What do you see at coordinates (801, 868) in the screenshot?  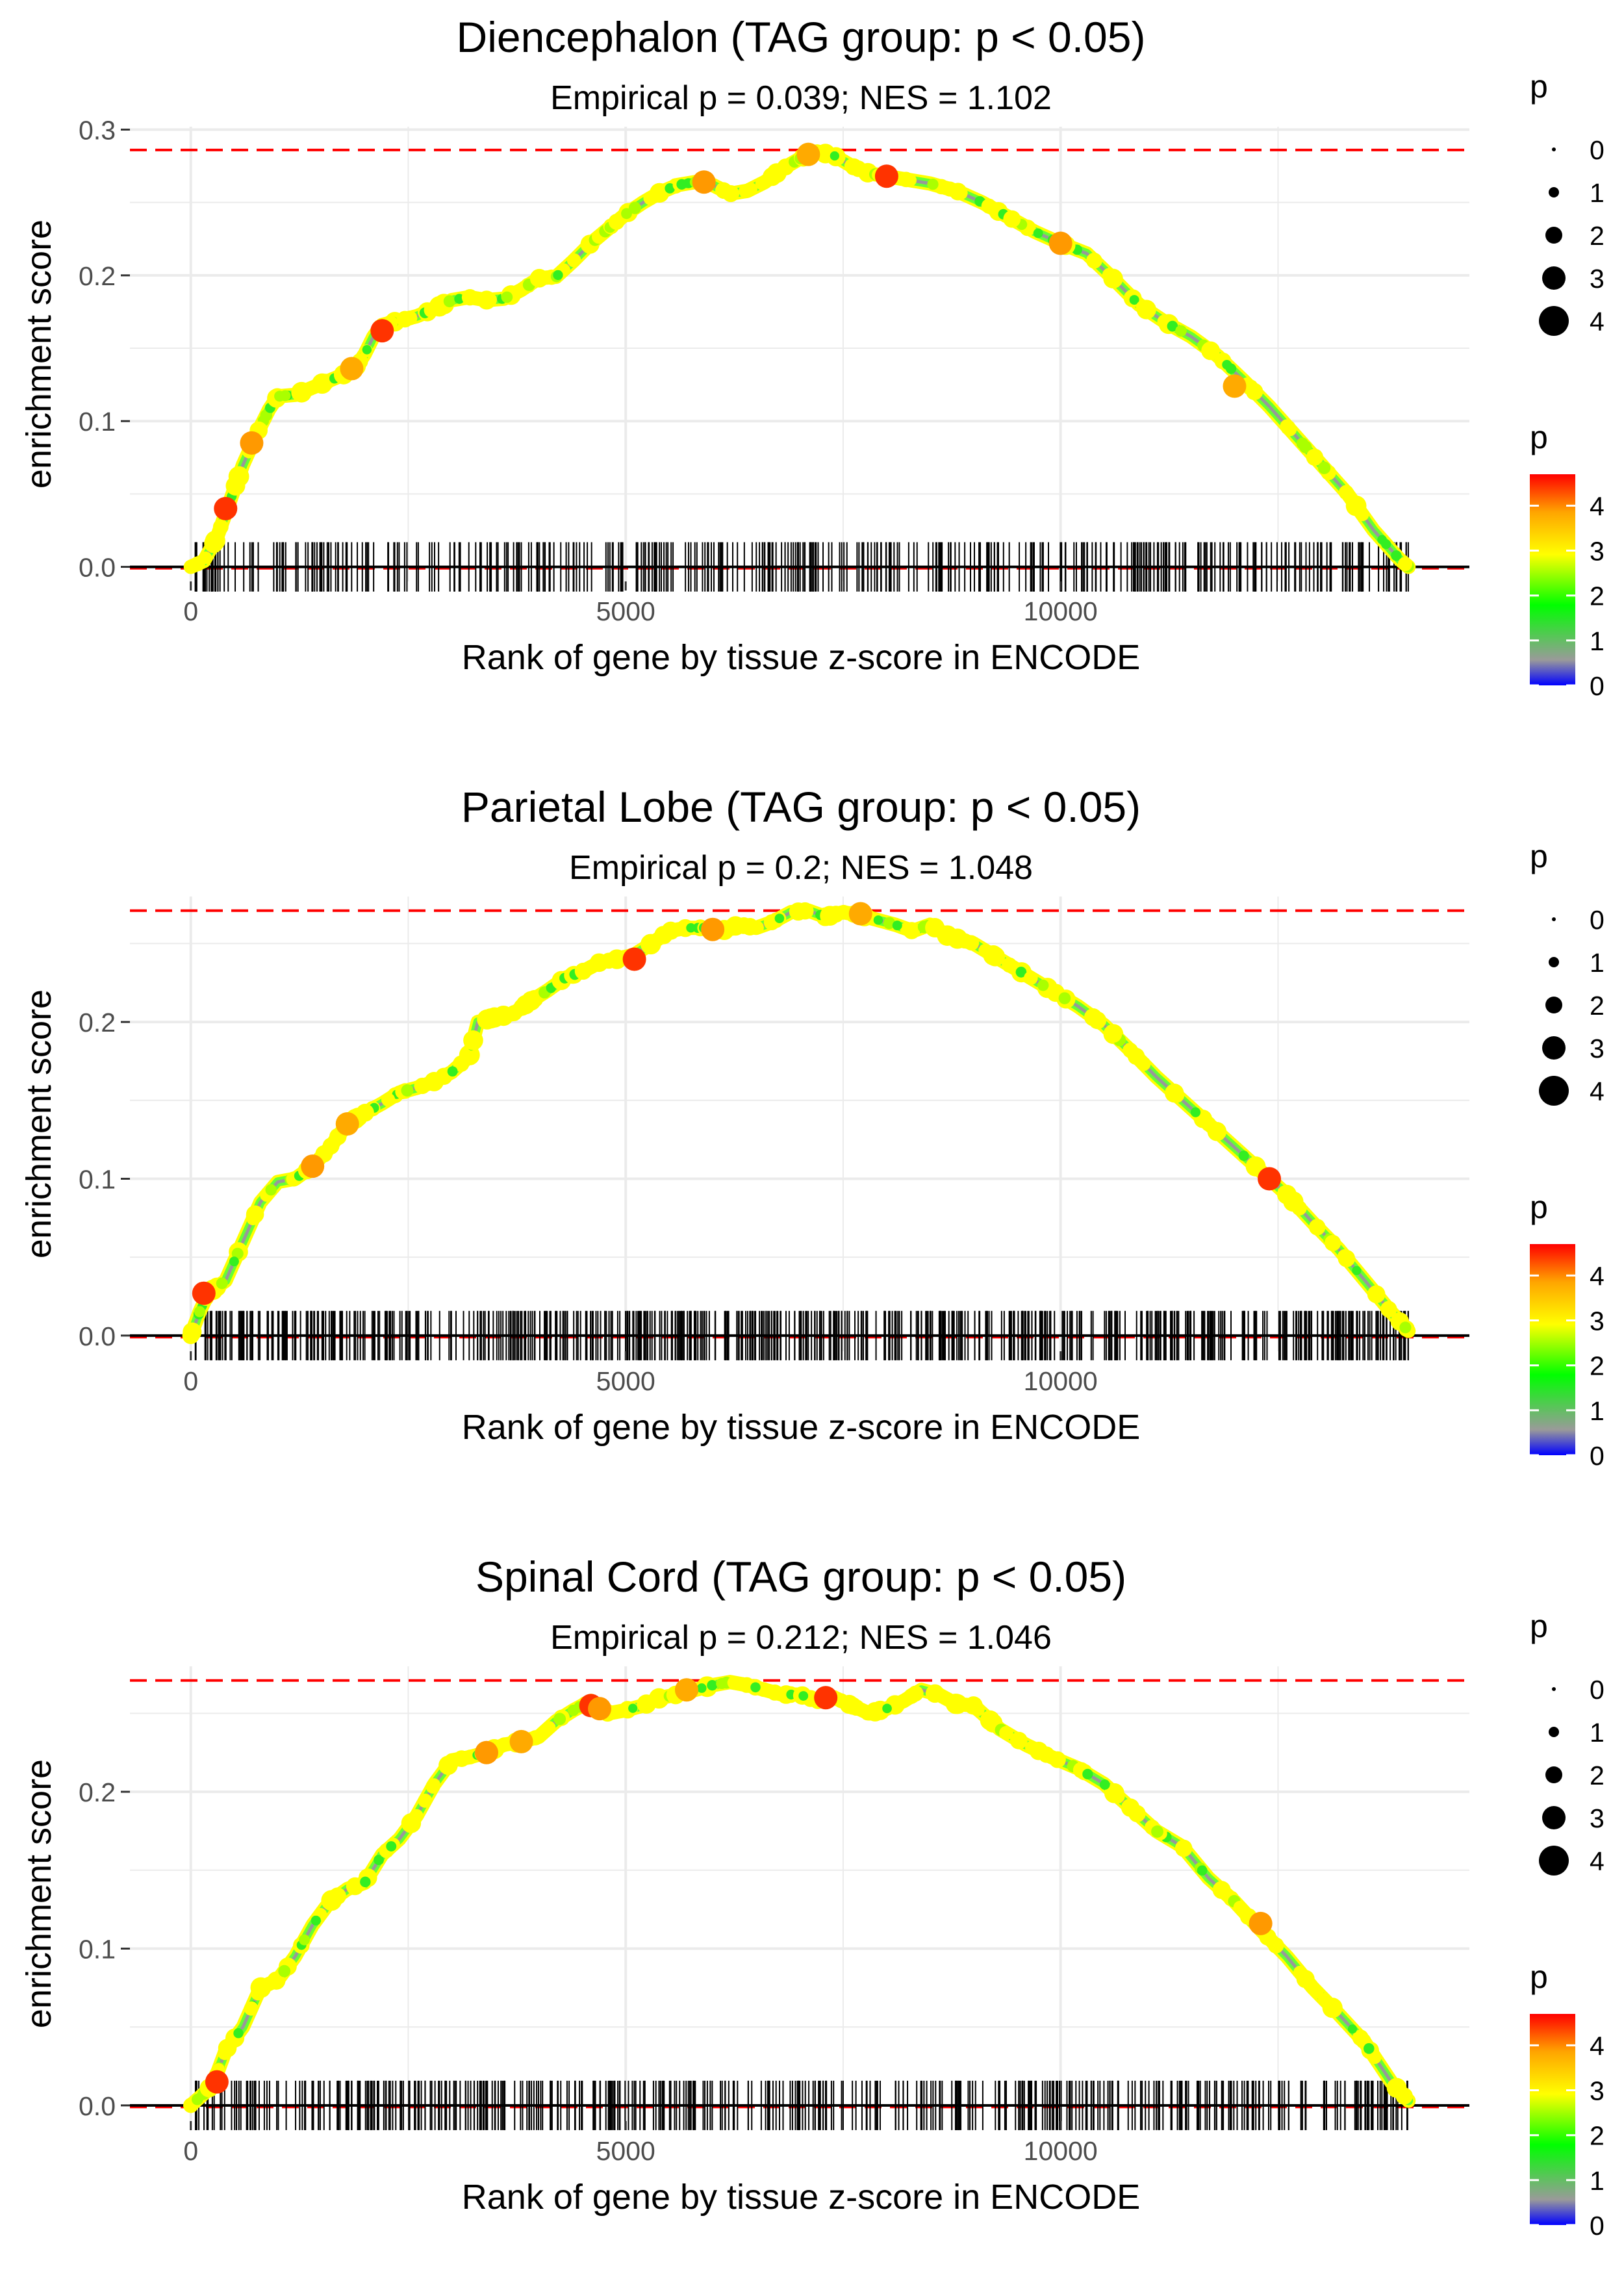 I see `panel-subtitle: Empirical p = 0.2; NES = 1.048` at bounding box center [801, 868].